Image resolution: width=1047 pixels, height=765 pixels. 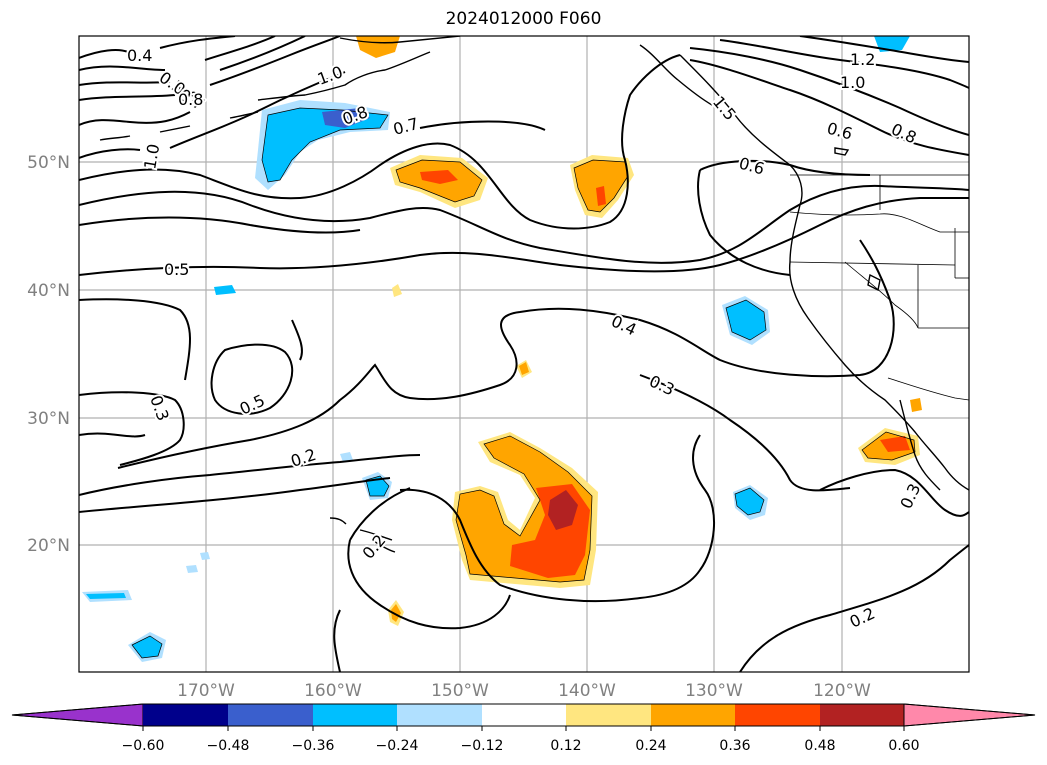 What do you see at coordinates (879, 287) in the screenshot?
I see `boundaries` at bounding box center [879, 287].